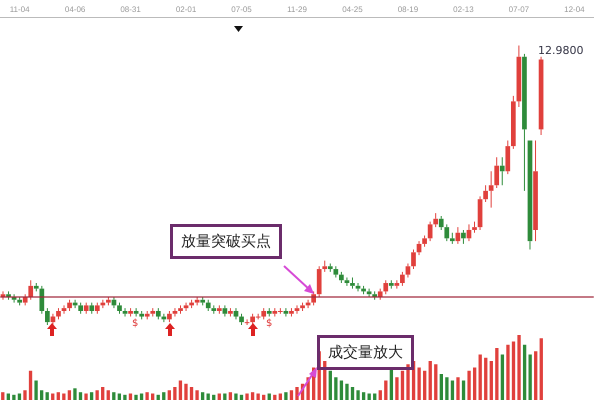  Describe the element at coordinates (226, 241) in the screenshot. I see `annotation: 放量突破买点` at that location.